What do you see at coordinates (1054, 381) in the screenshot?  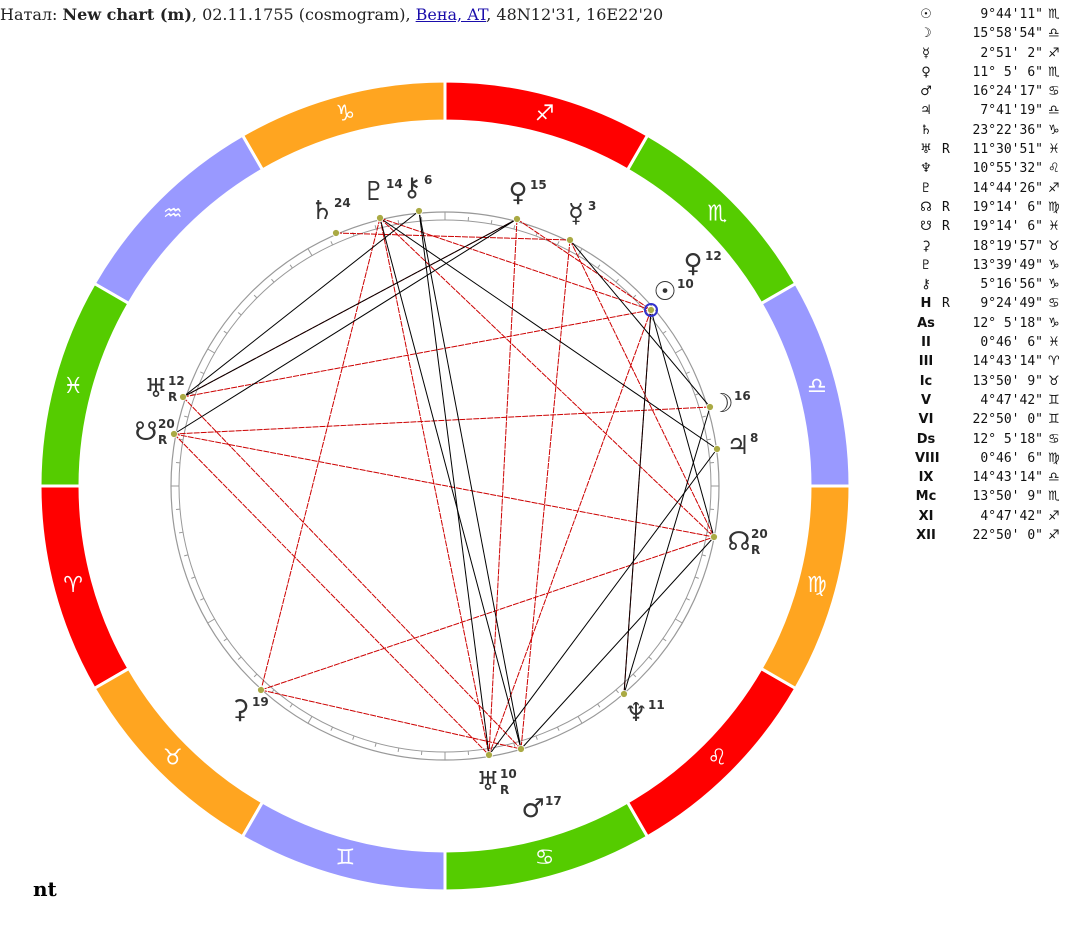 I see `sign: ♉` at bounding box center [1054, 381].